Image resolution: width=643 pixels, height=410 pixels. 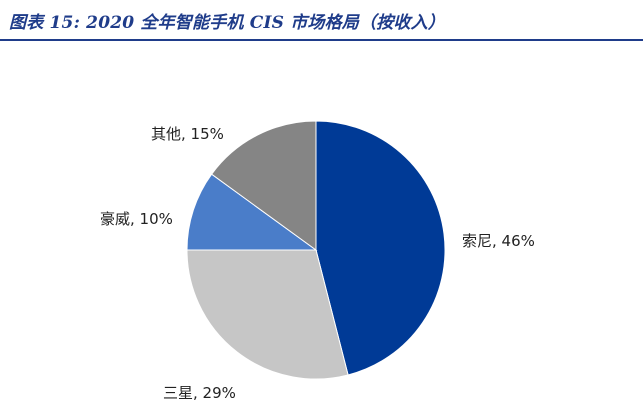 I want to click on pie-label-3: 其他, 15%, so click(x=187, y=134).